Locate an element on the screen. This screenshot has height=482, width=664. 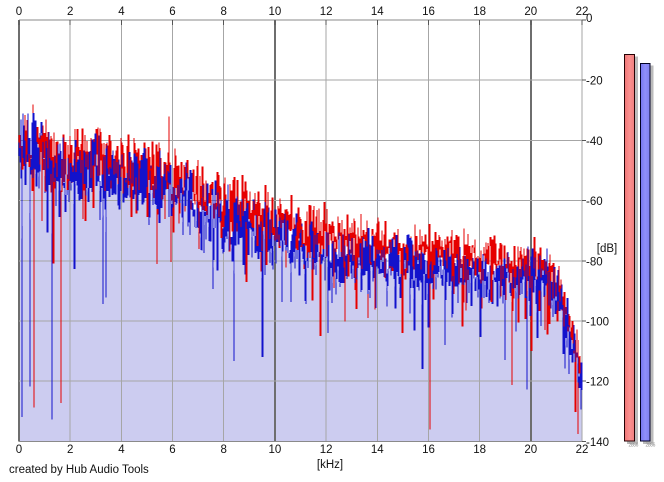
svg-text: -20 is located at coordinates (594, 82).